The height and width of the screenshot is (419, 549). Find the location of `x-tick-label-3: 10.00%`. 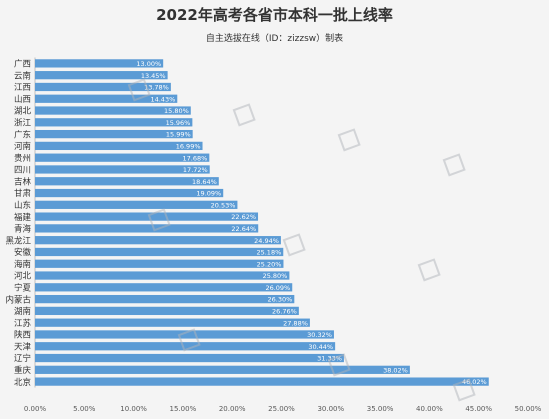

x-tick-label-3: 10.00% is located at coordinates (133, 409).